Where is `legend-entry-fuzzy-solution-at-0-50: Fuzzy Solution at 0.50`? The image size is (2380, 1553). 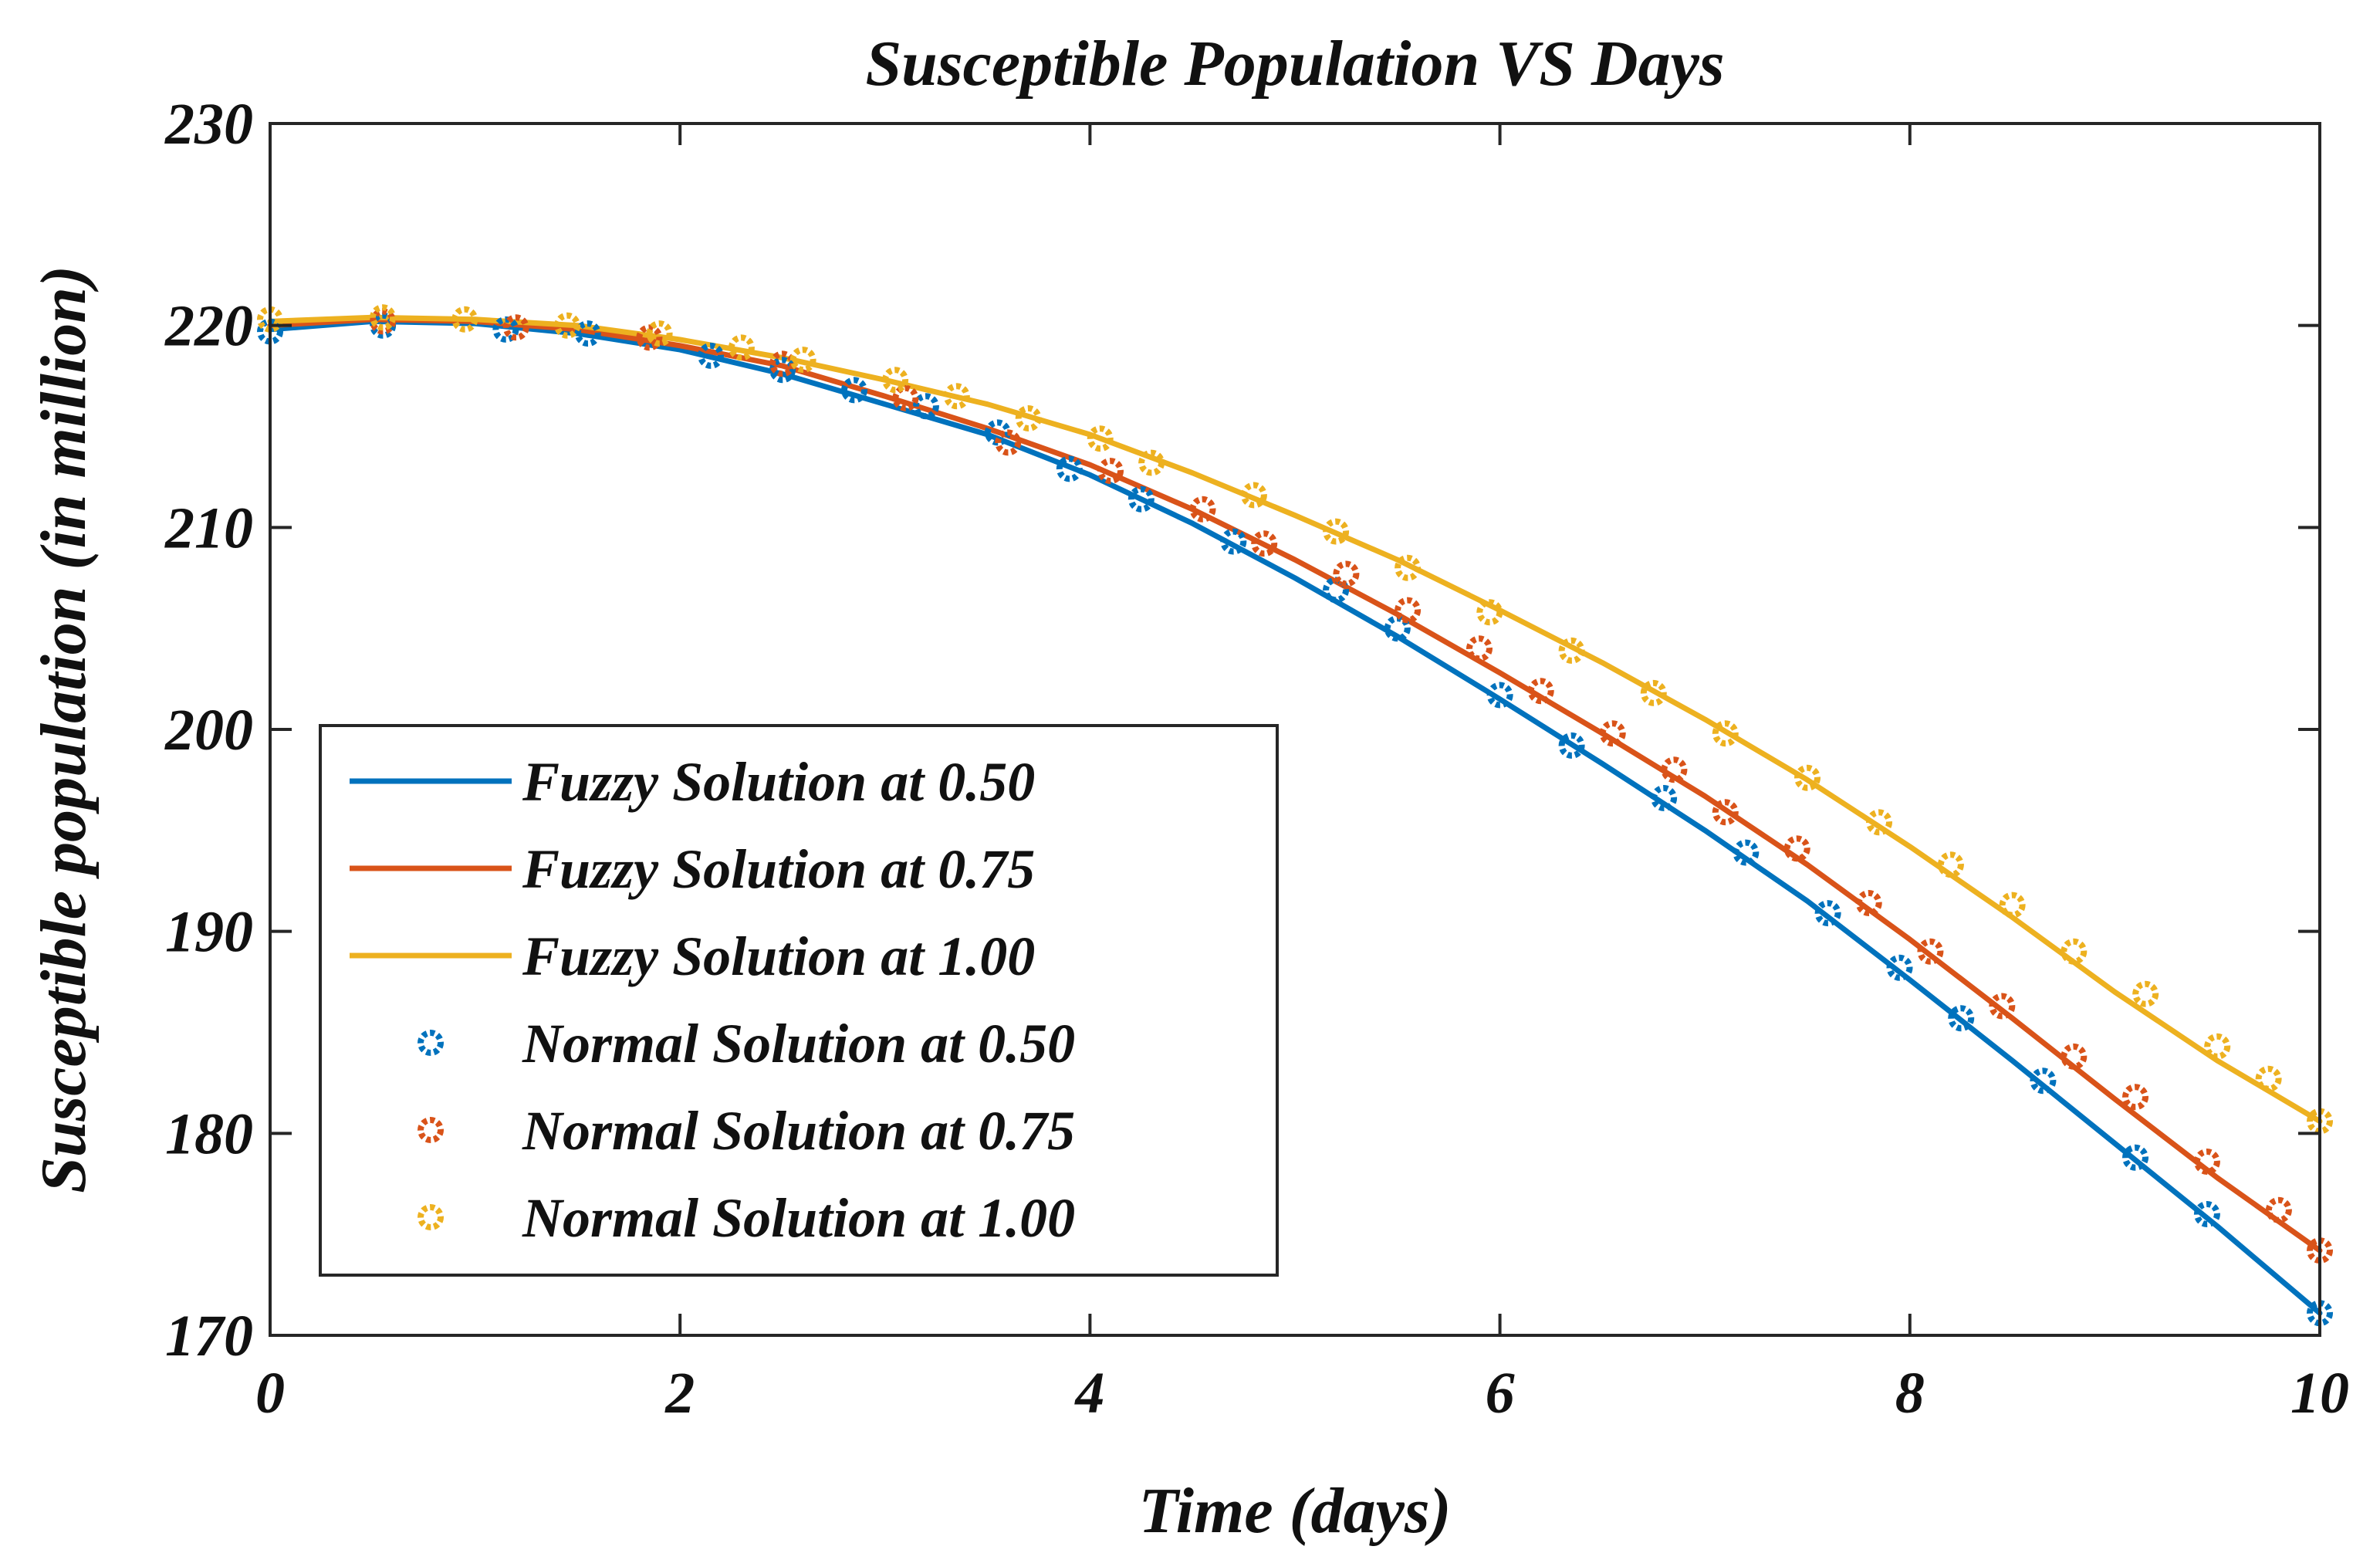 legend-entry-fuzzy-solution-at-0-50: Fuzzy Solution at 0.50 is located at coordinates (693, 782).